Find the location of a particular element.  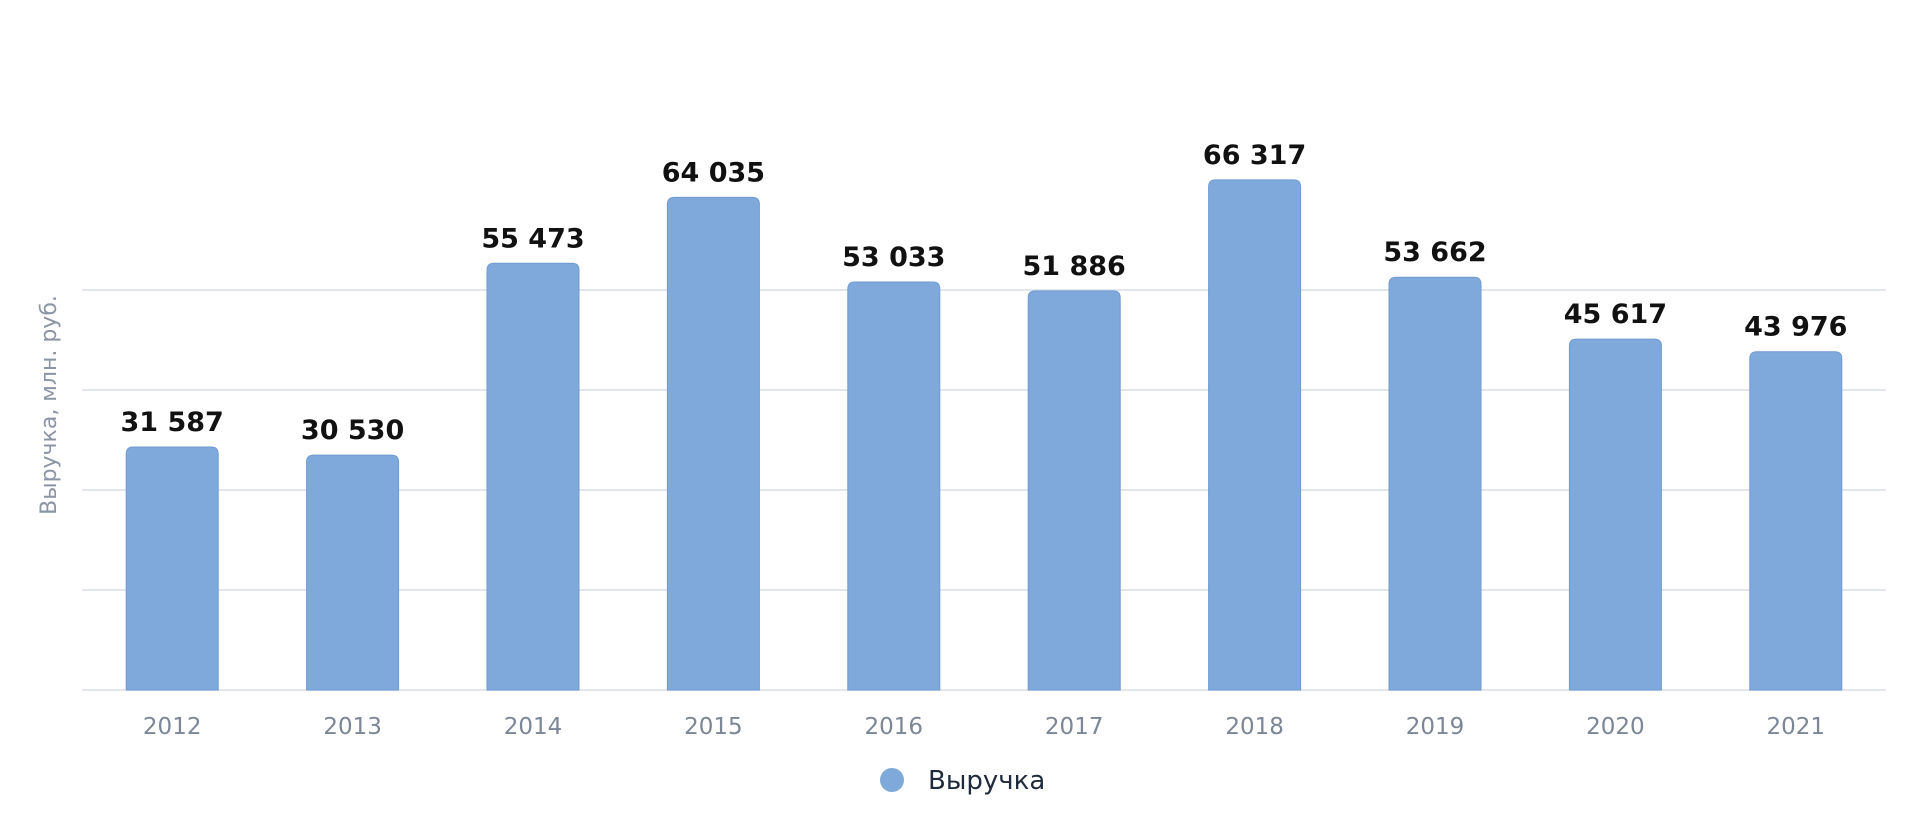

bar-2015 is located at coordinates (713, 443).